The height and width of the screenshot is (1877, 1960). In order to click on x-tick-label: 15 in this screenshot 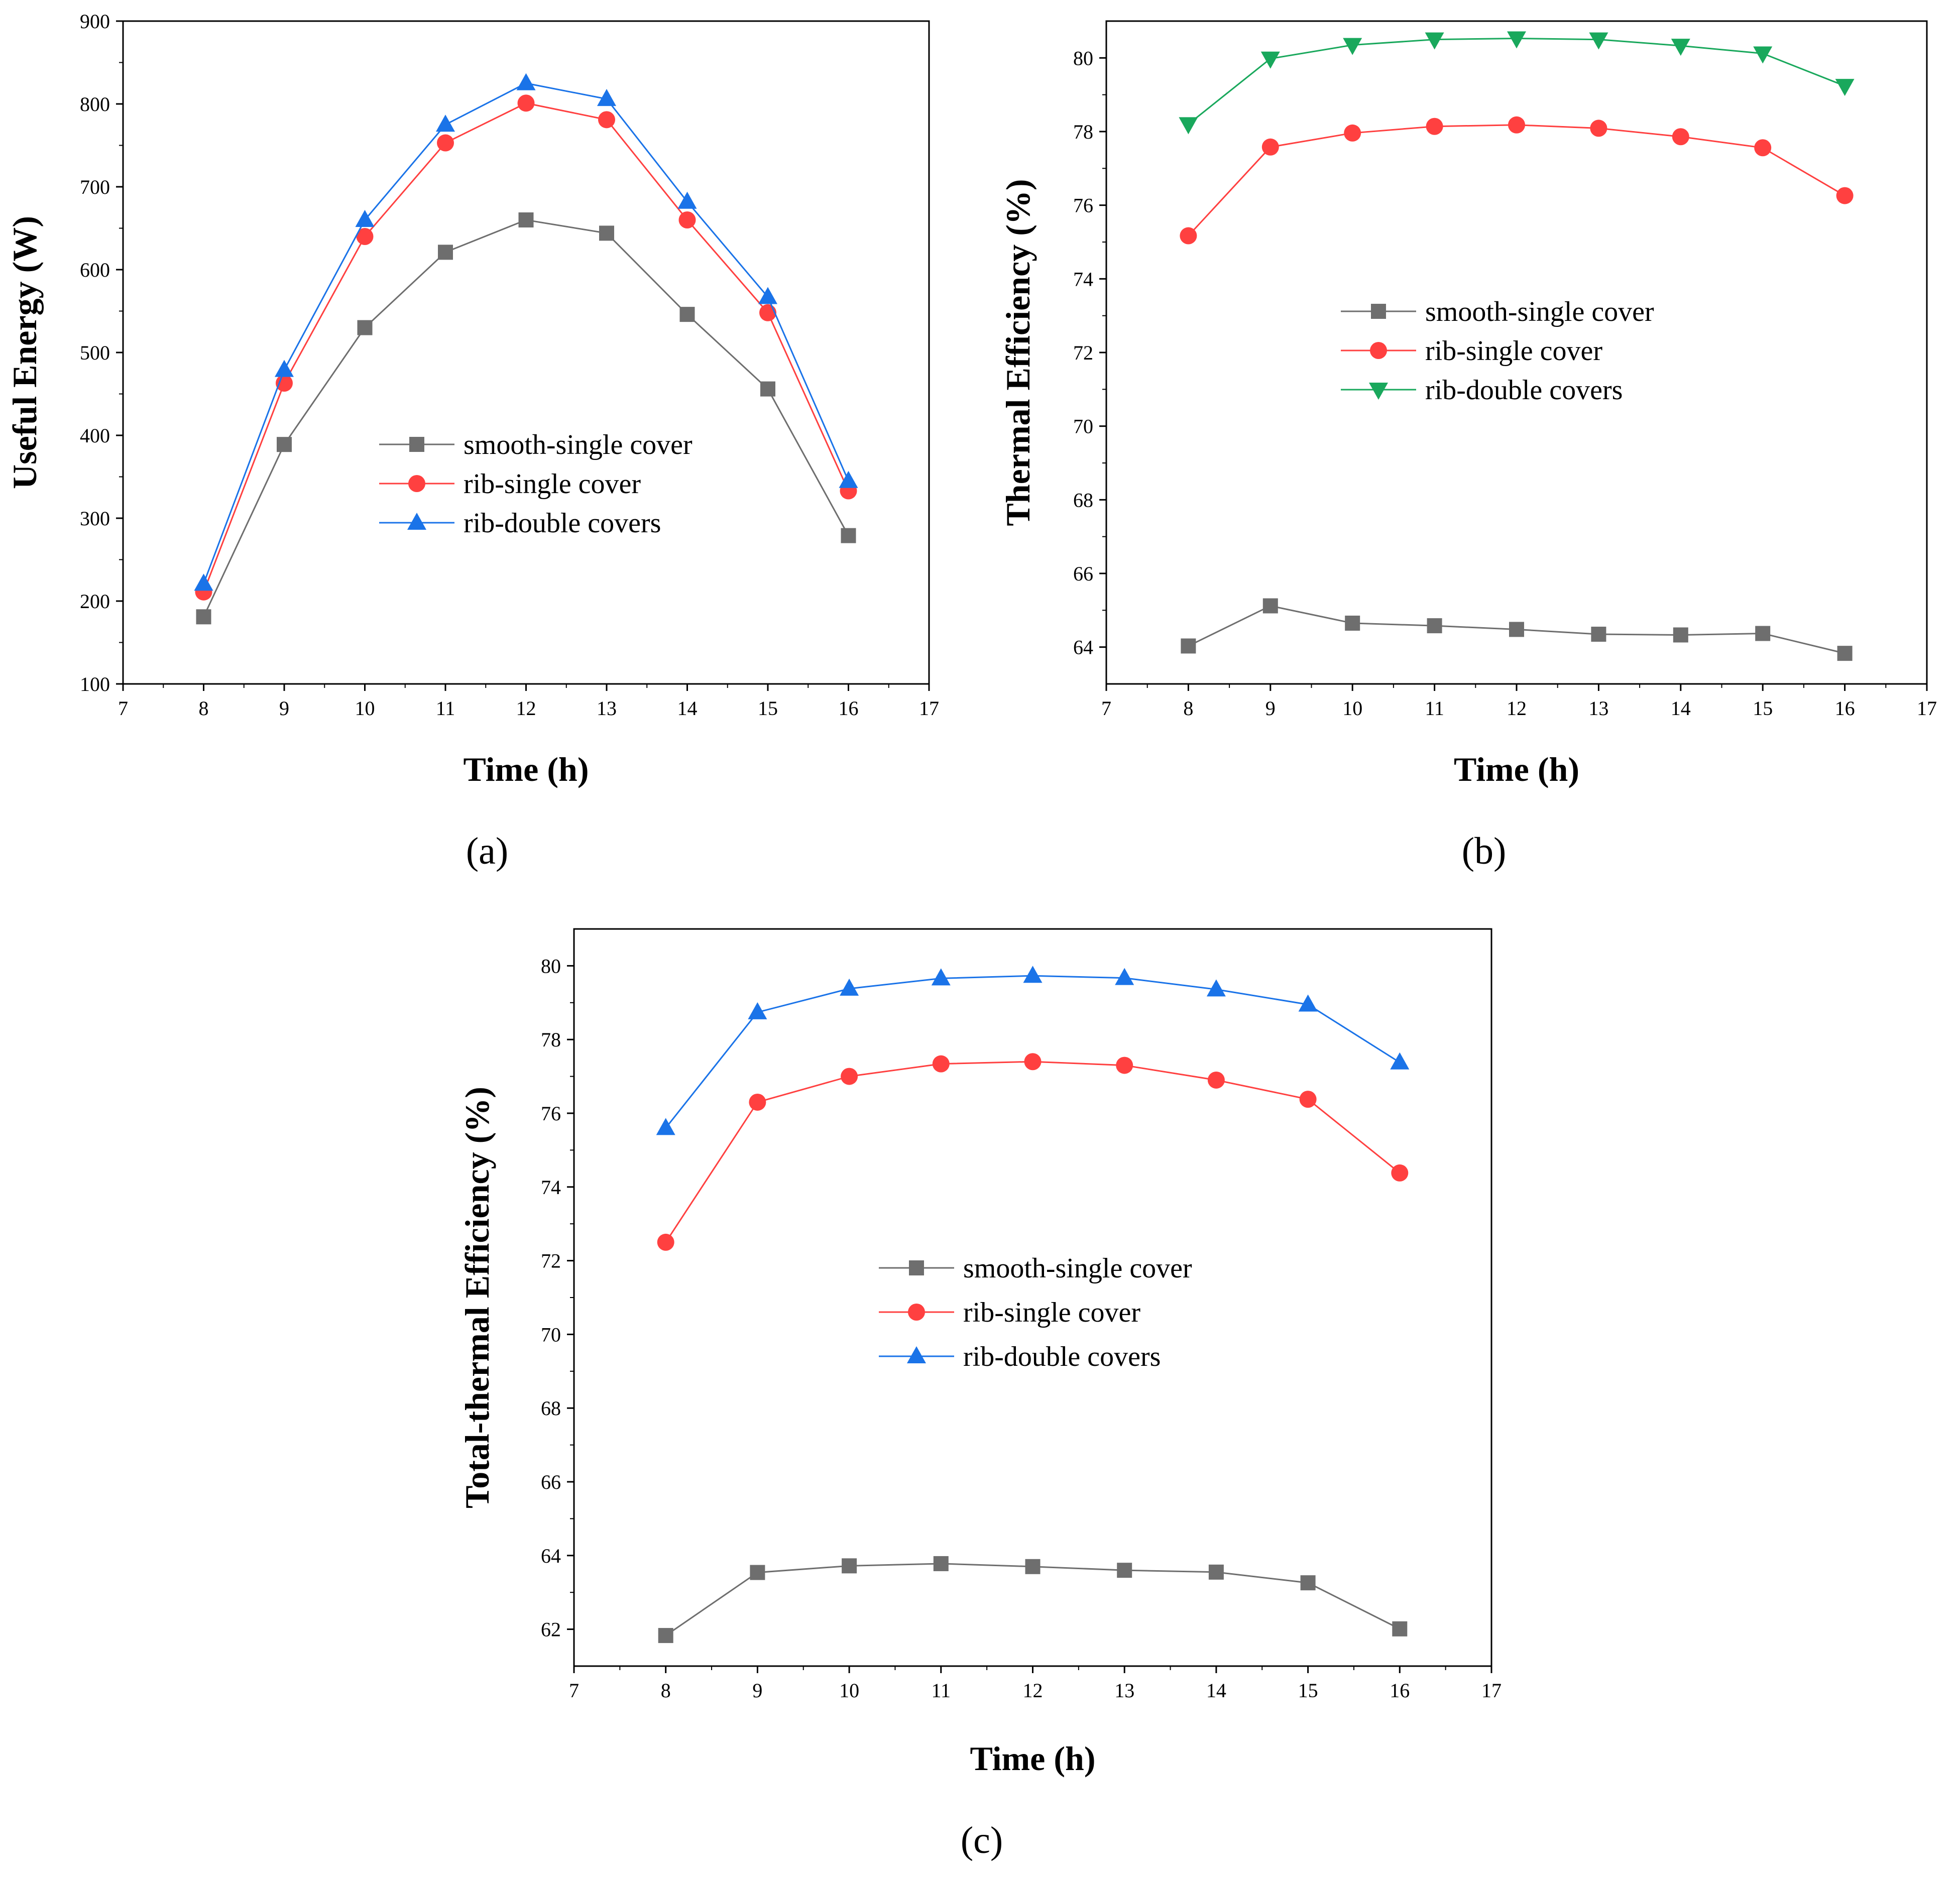, I will do `click(768, 708)`.